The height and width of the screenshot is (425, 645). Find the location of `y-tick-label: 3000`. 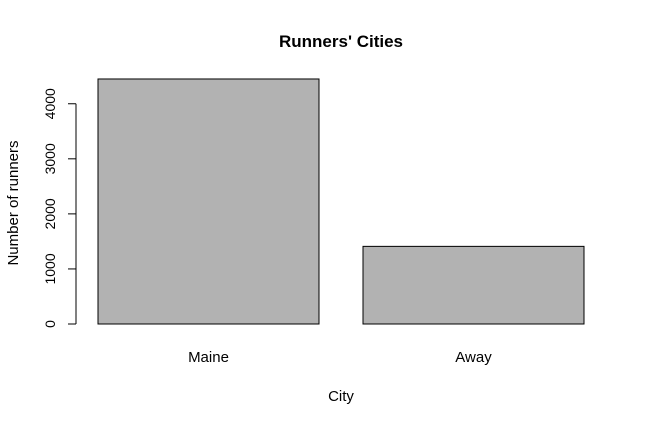

y-tick-label: 3000 is located at coordinates (50, 158).